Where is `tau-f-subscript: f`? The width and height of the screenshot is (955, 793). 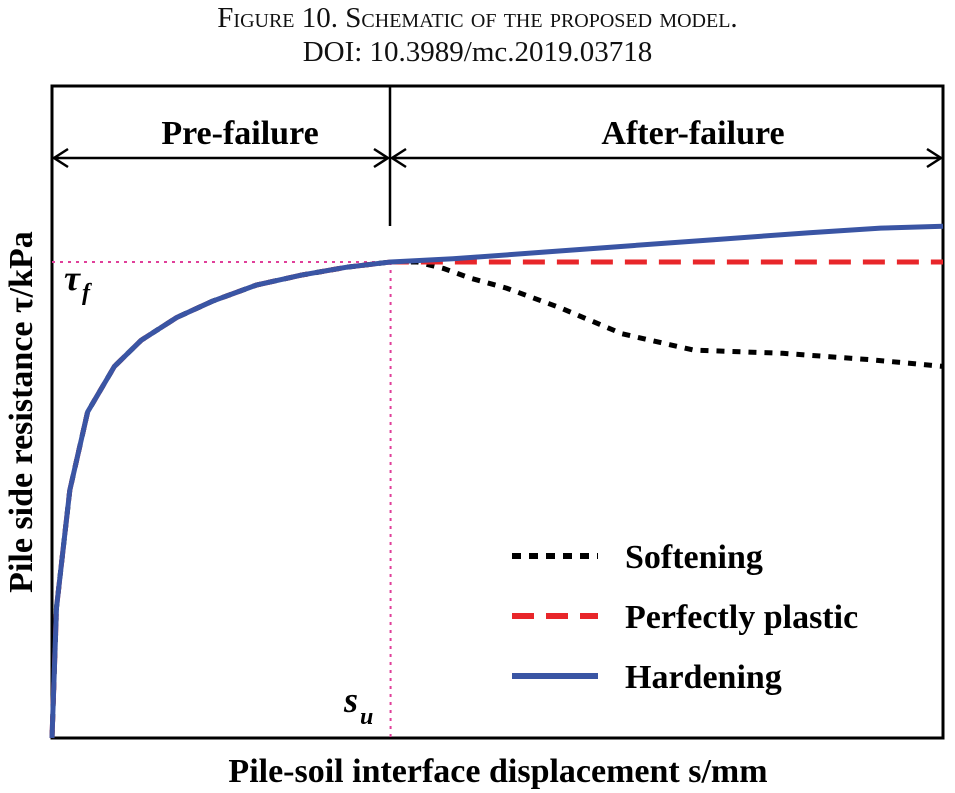
tau-f-subscript: f is located at coordinates (87, 293).